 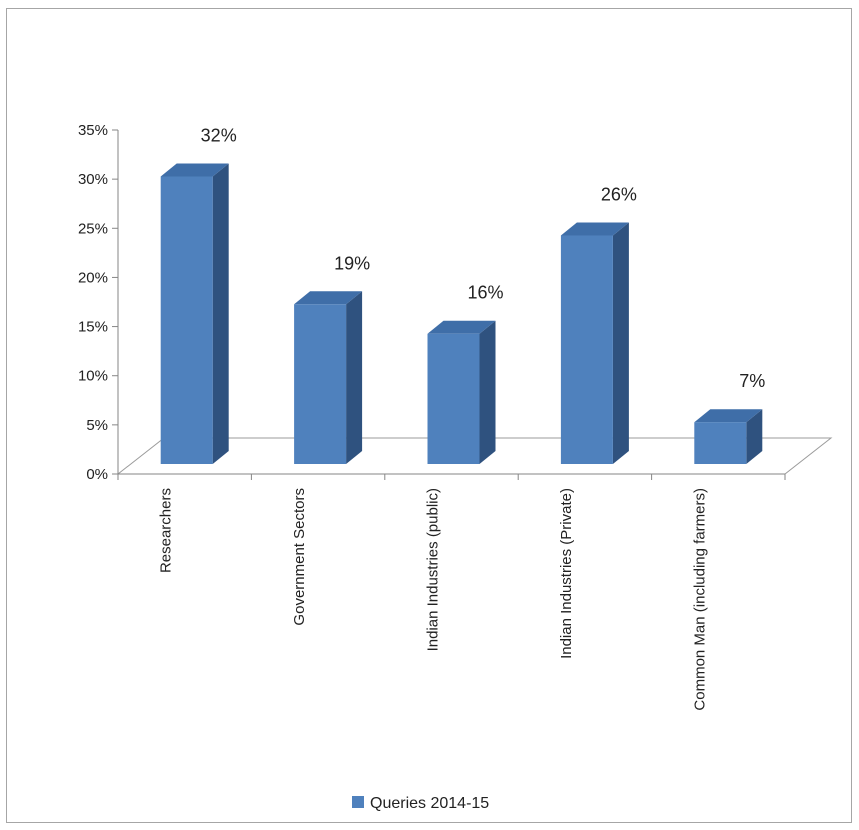 What do you see at coordinates (433, 569) in the screenshot?
I see `category-label: Indian Industries (public)` at bounding box center [433, 569].